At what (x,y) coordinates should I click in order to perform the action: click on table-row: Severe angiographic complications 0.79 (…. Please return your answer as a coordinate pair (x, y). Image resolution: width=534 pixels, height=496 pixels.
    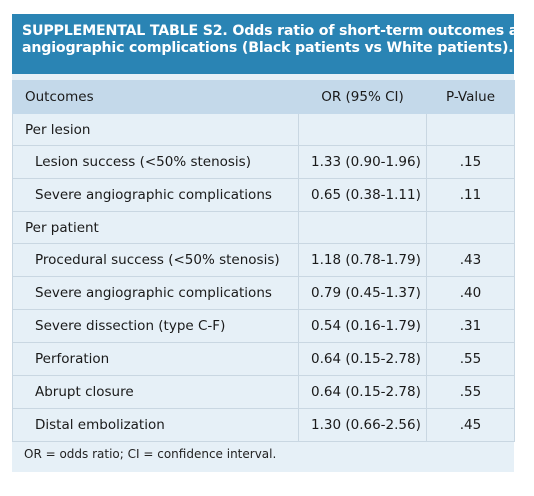
    Looking at the image, I should click on (263, 293).